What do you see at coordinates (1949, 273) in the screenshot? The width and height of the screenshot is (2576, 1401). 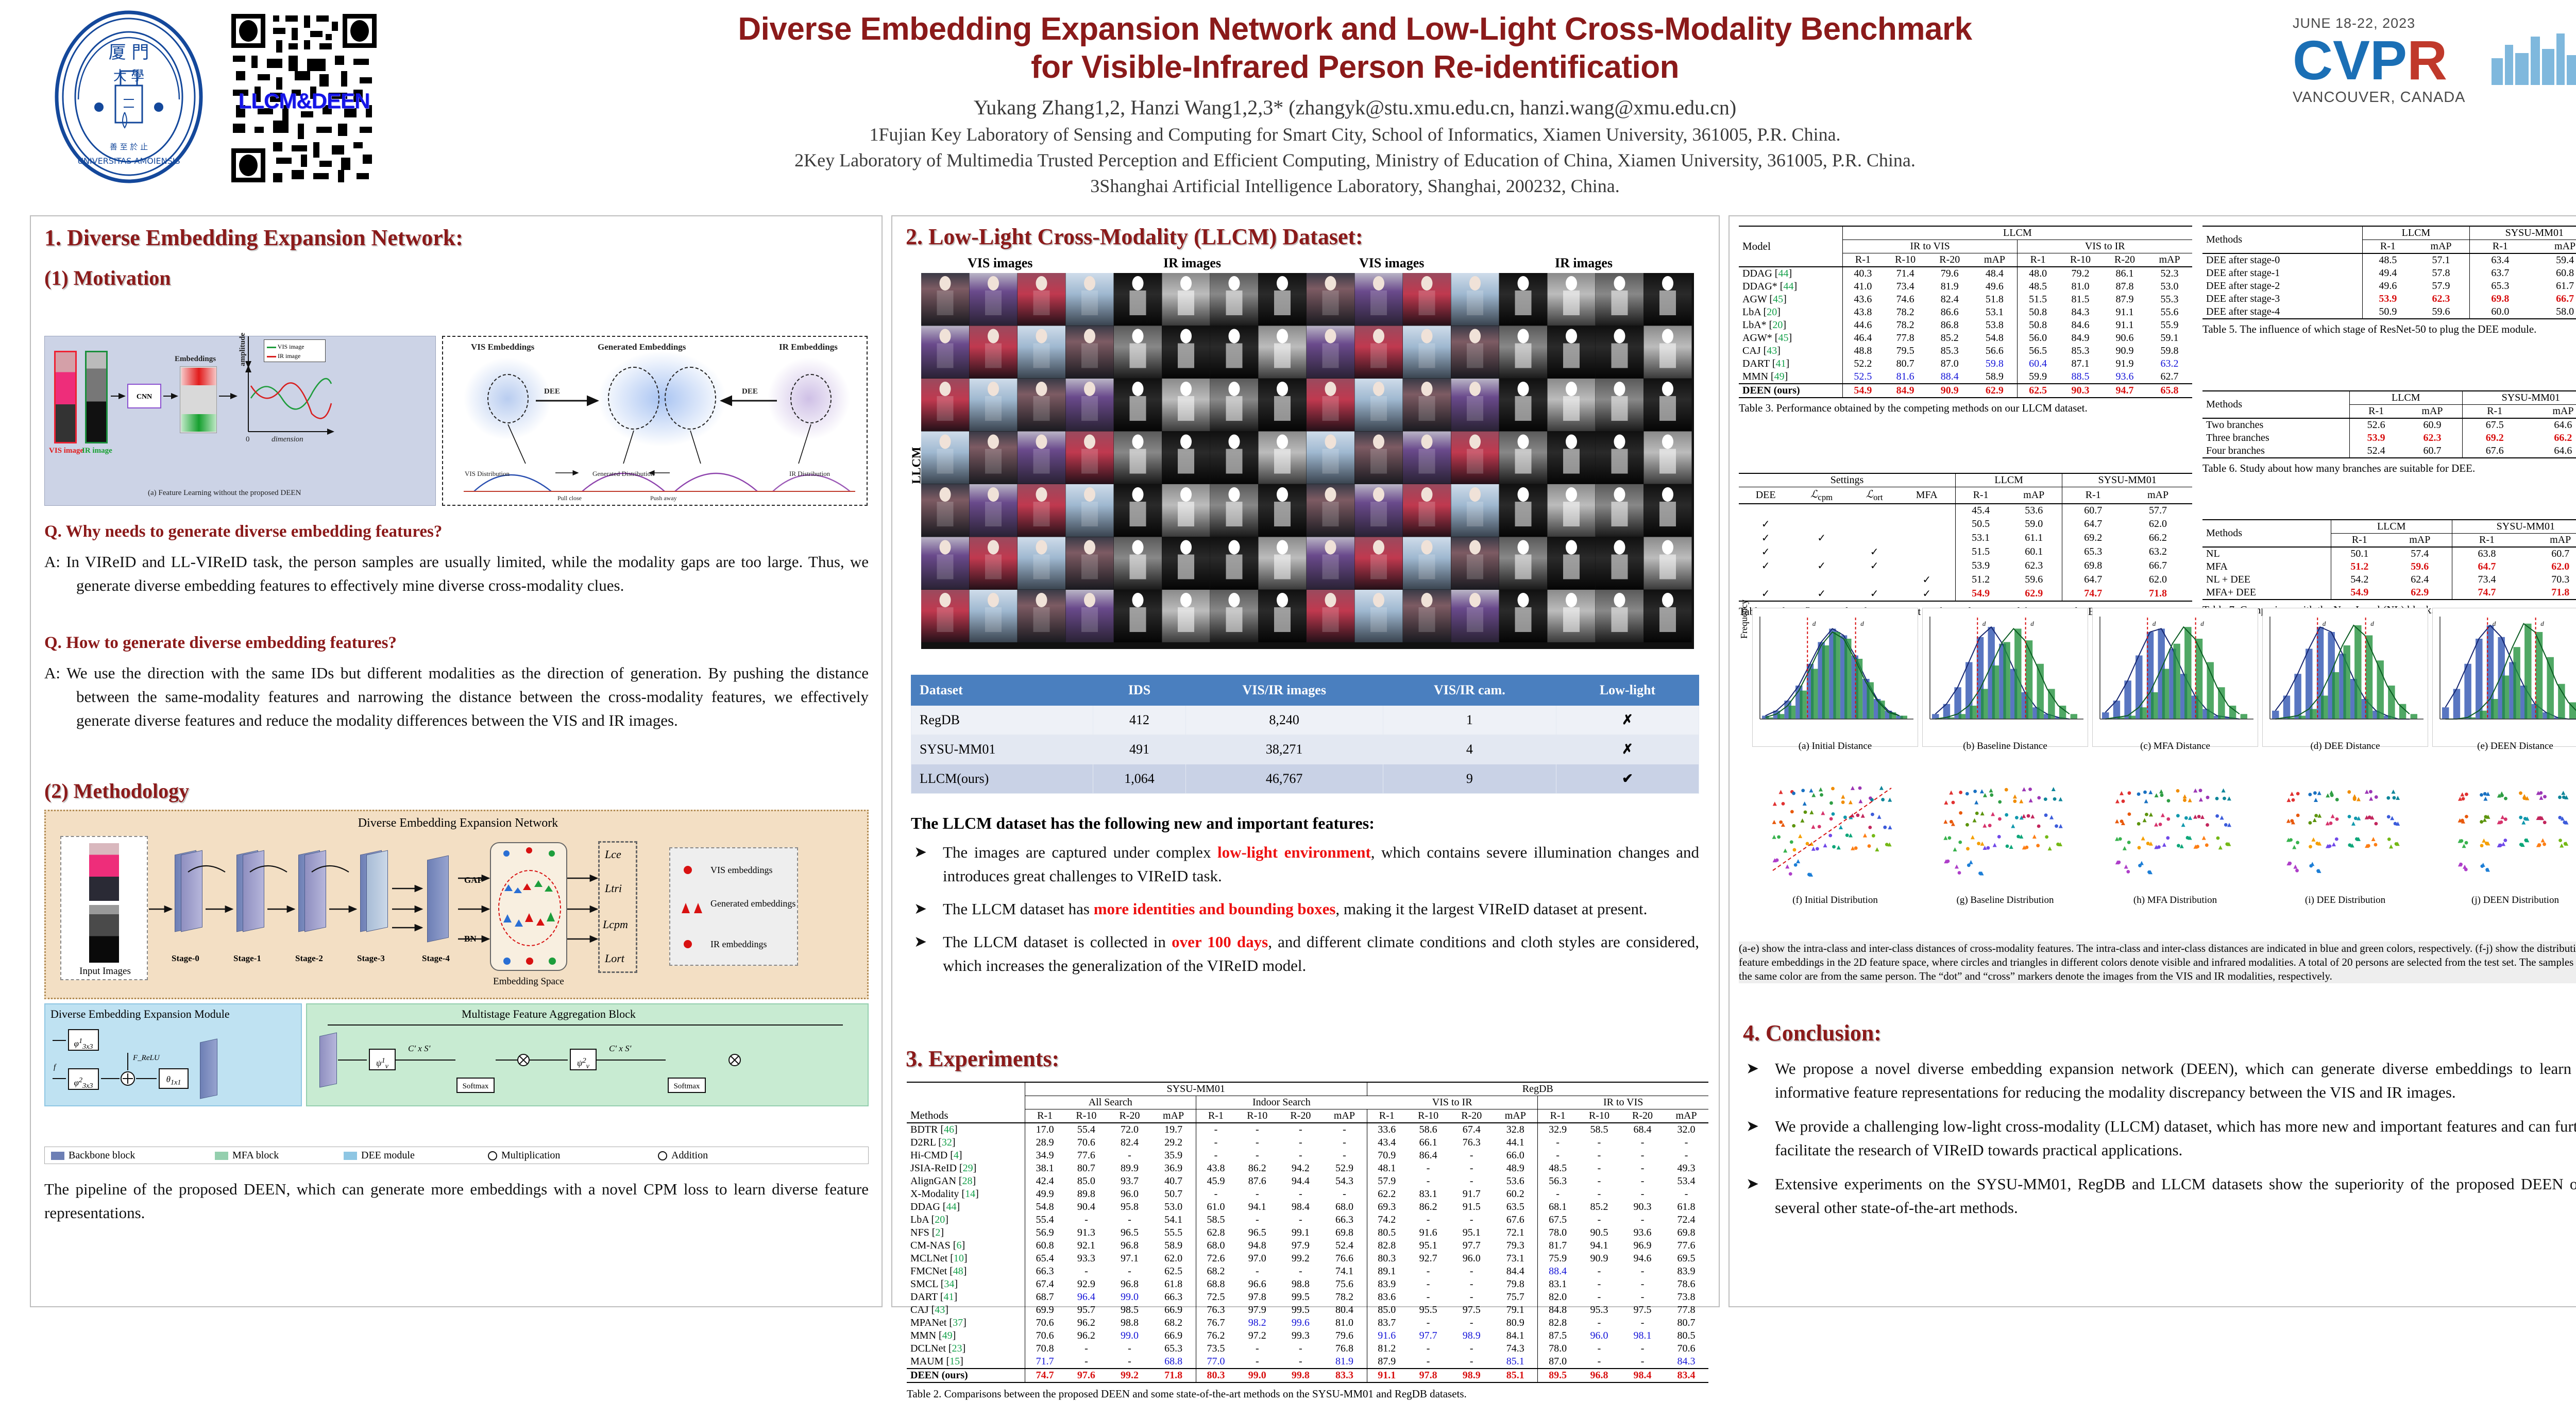 I see `cell-value: 79.6` at bounding box center [1949, 273].